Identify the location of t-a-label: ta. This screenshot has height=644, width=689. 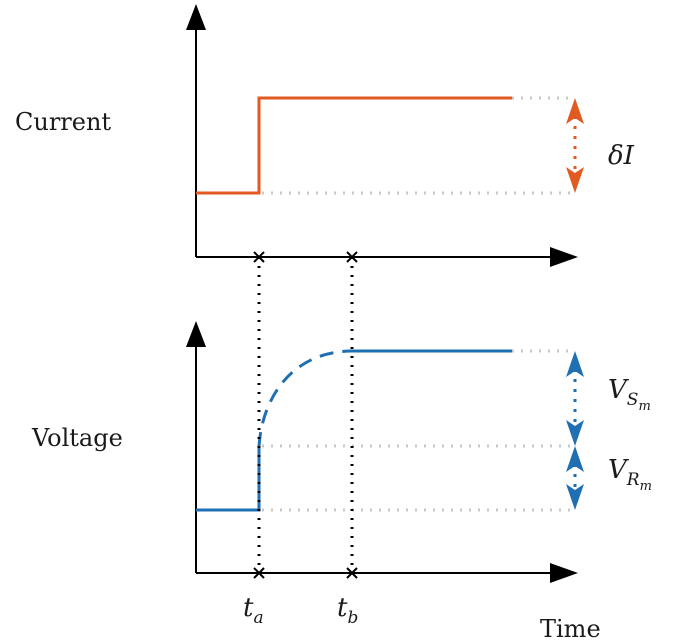
(253, 610).